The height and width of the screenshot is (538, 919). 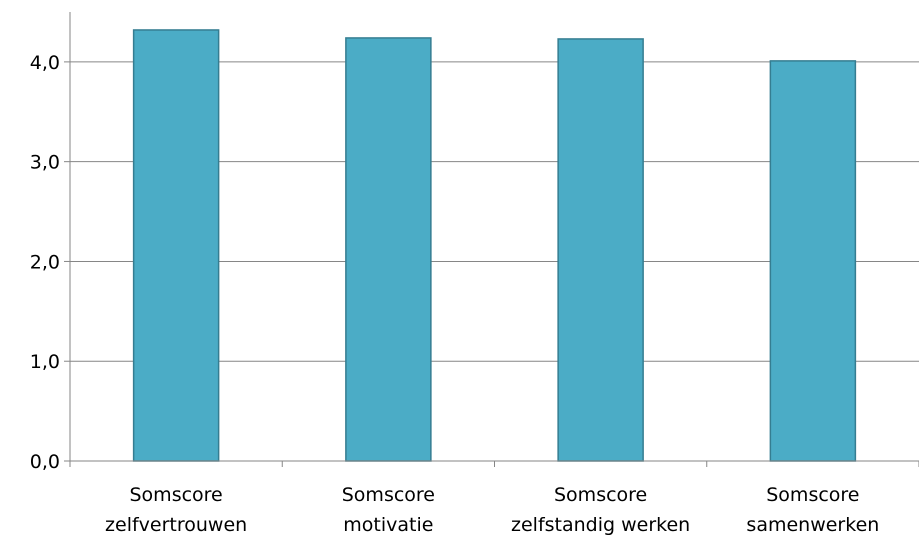 What do you see at coordinates (45, 63) in the screenshot?
I see `y-tick-label: 4,0` at bounding box center [45, 63].